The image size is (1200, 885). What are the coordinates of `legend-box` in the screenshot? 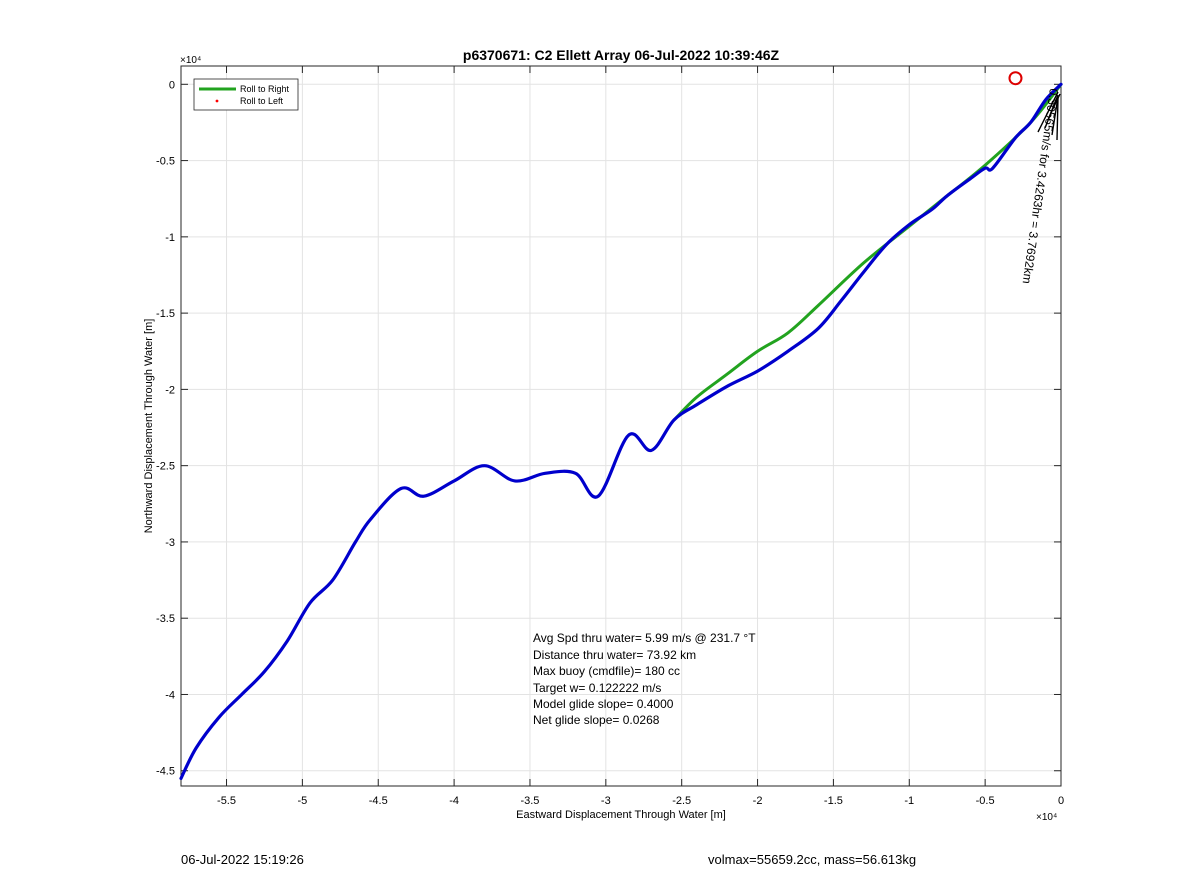 It's located at (246, 94).